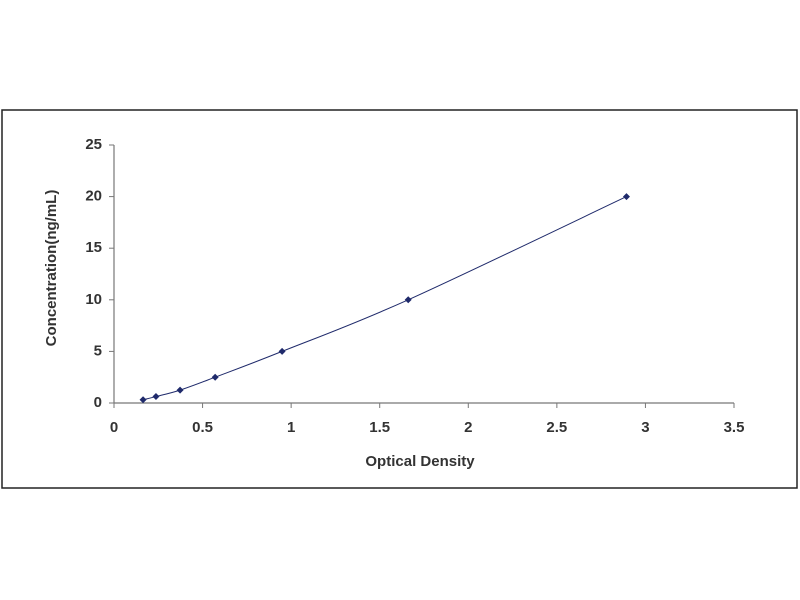  What do you see at coordinates (420, 461) in the screenshot?
I see `x-axis-label: Optical Density` at bounding box center [420, 461].